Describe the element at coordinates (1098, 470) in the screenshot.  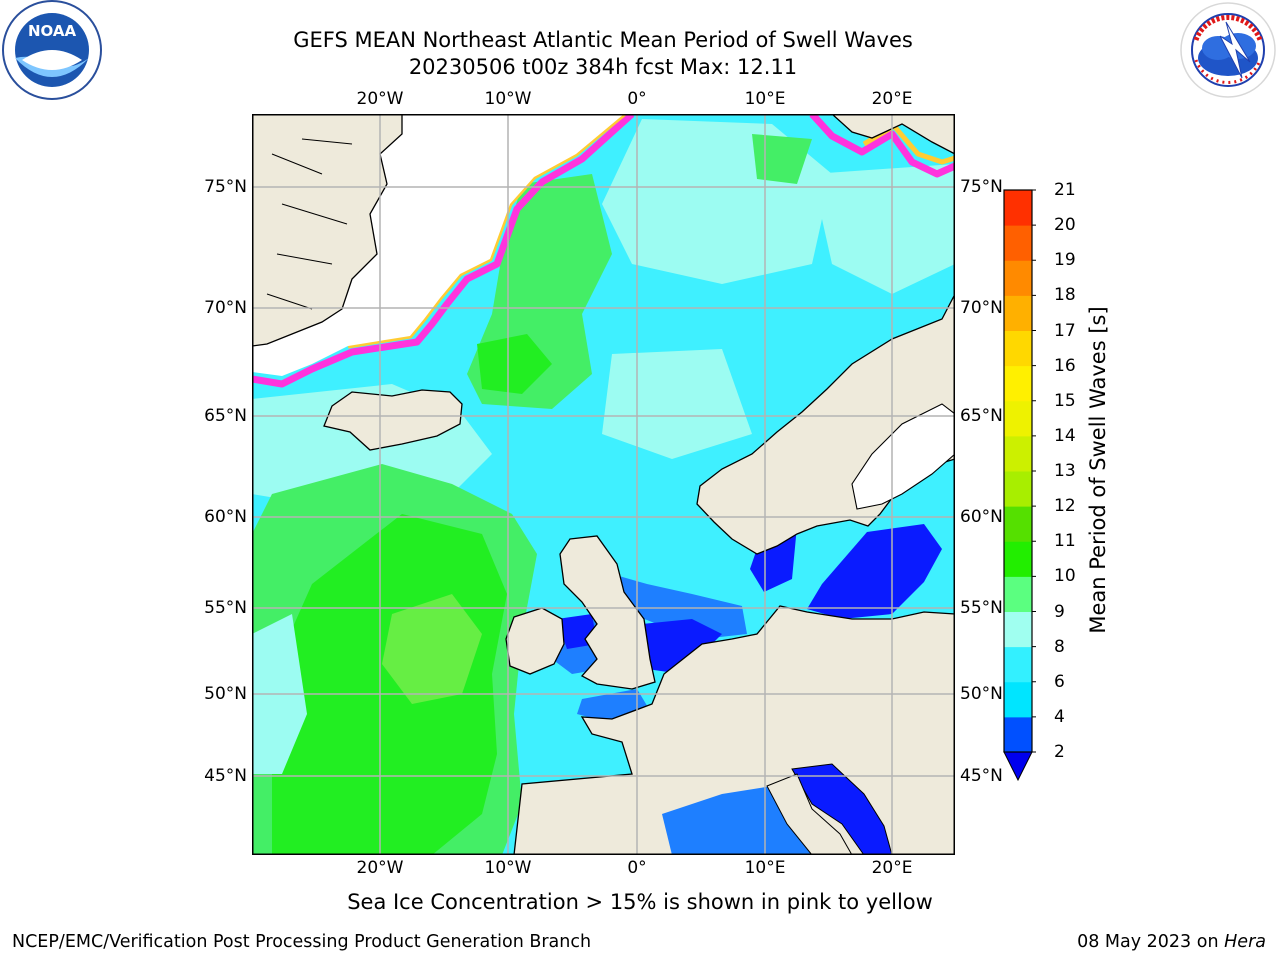
I see `colorbar-title: Mean Period of Swell Waves [s]` at that location.